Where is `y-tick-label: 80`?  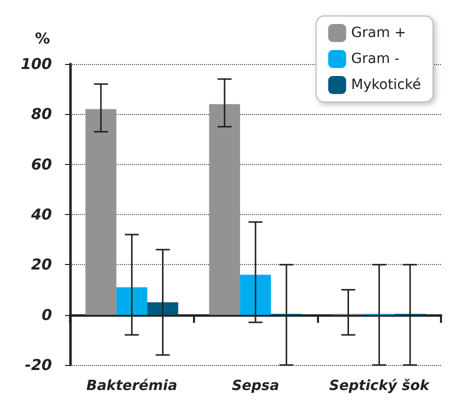
y-tick-label: 80 is located at coordinates (41, 114).